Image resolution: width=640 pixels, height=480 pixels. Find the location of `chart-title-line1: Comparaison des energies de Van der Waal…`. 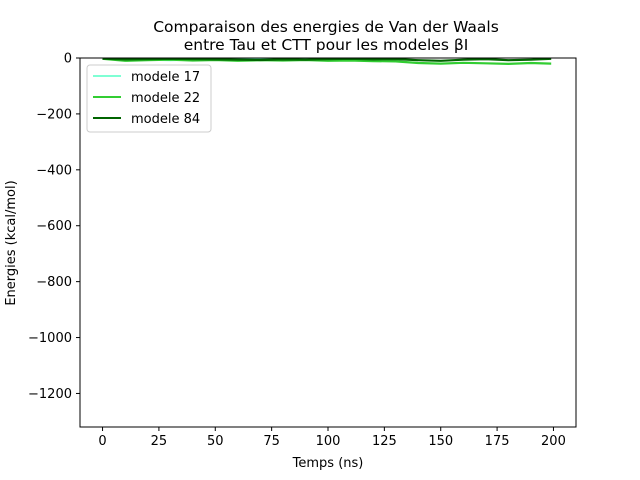

chart-title-line1: Comparaison des energies de Van der Waal… is located at coordinates (326, 27).